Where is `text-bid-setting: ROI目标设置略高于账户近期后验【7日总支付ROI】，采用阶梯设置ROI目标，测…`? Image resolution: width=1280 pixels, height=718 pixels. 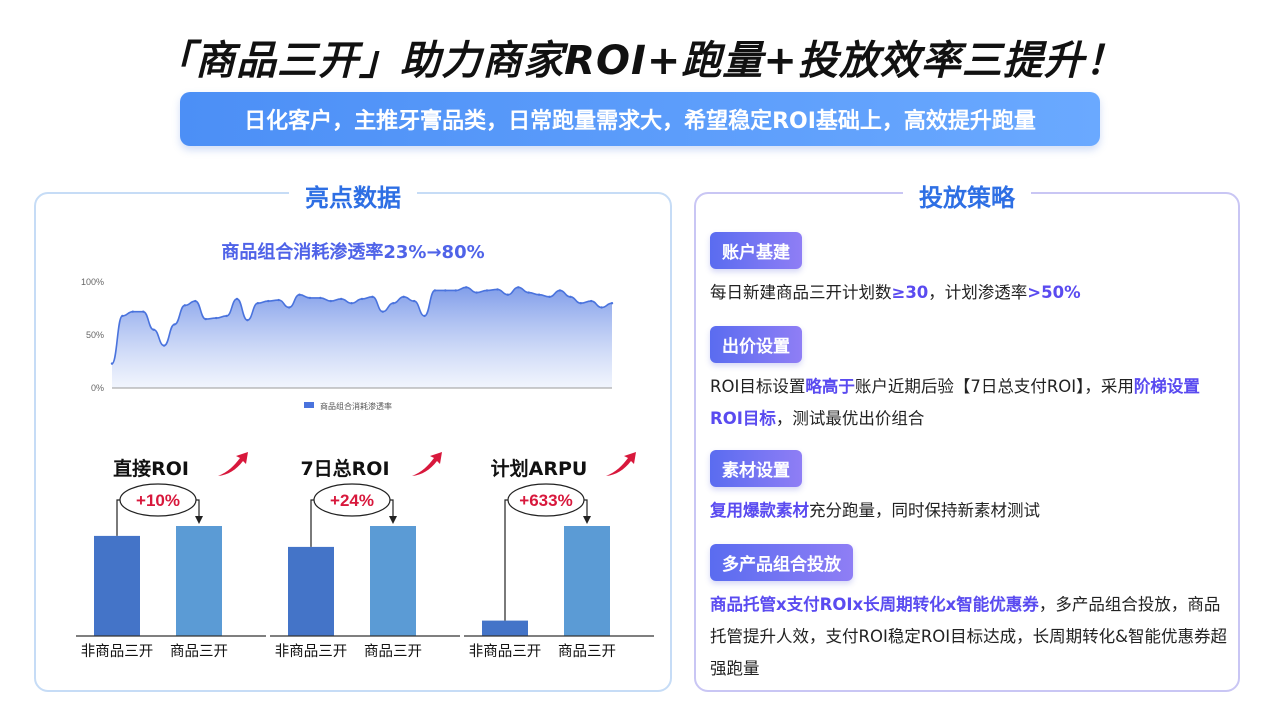 text-bid-setting: ROI目标设置略高于账户近期后验【7日总支付ROI】，采用阶梯设置ROI目标，测… is located at coordinates (970, 403).